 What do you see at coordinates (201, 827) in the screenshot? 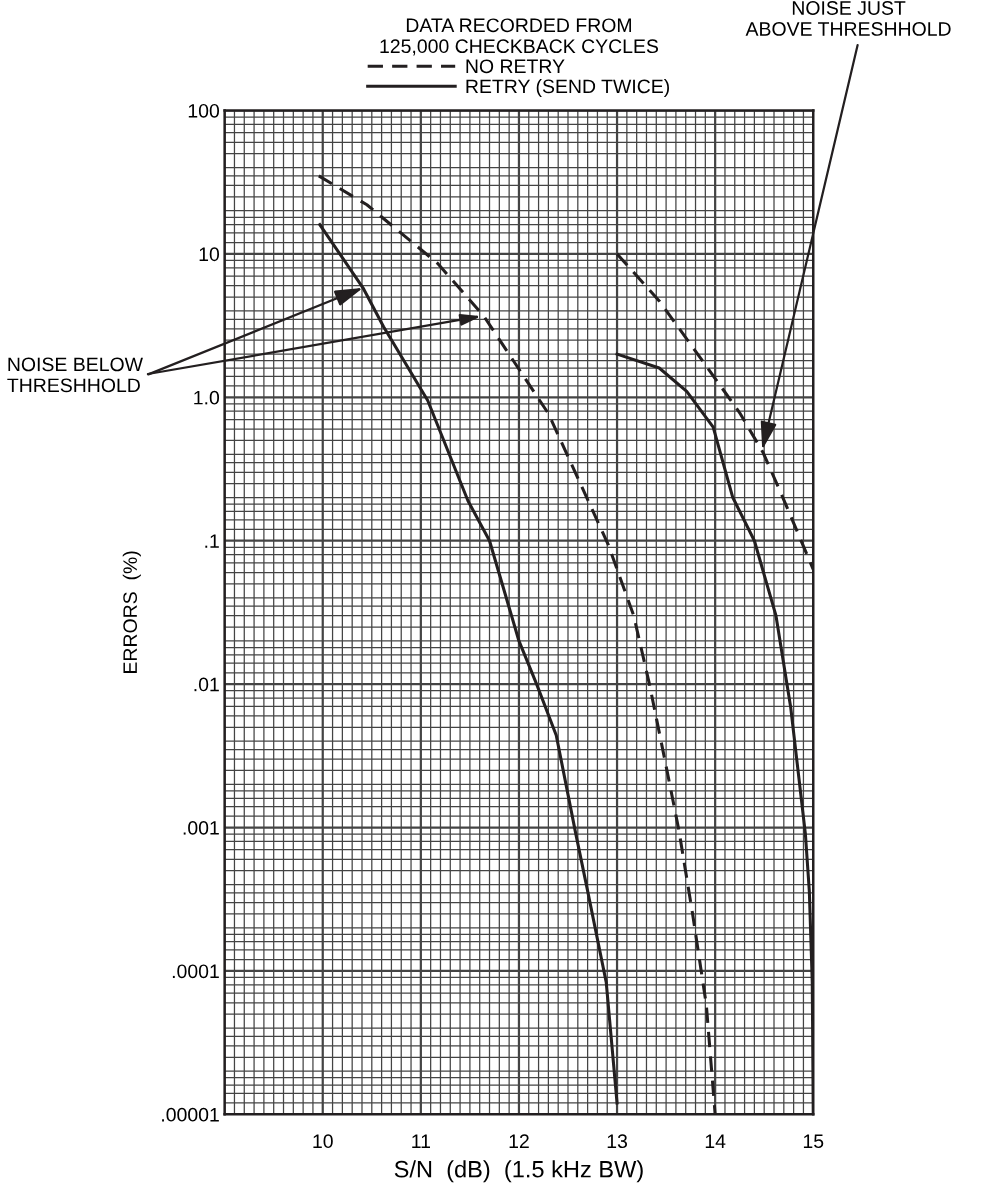
I see `y-tick-label: .001` at bounding box center [201, 827].